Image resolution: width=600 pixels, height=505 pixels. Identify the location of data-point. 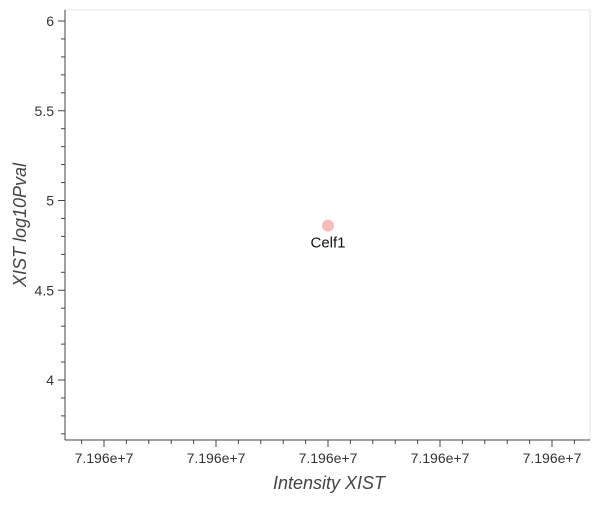
(328, 225).